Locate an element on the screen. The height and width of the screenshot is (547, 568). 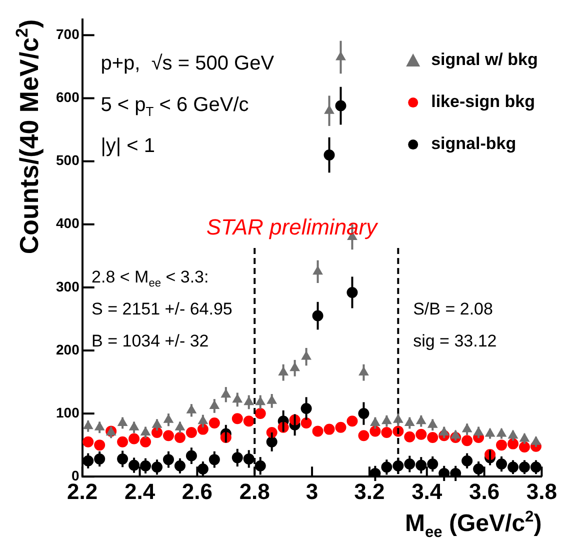
annotation: |y| < 1 is located at coordinates (128, 145).